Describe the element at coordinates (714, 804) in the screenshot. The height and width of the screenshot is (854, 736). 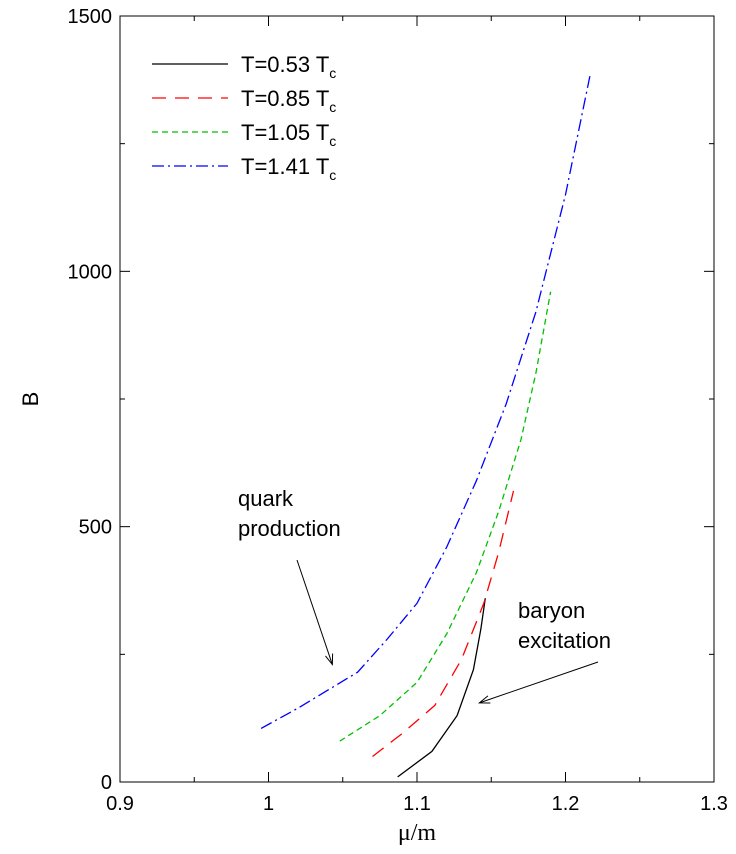
I see `x-tick-label: 1.3` at that location.